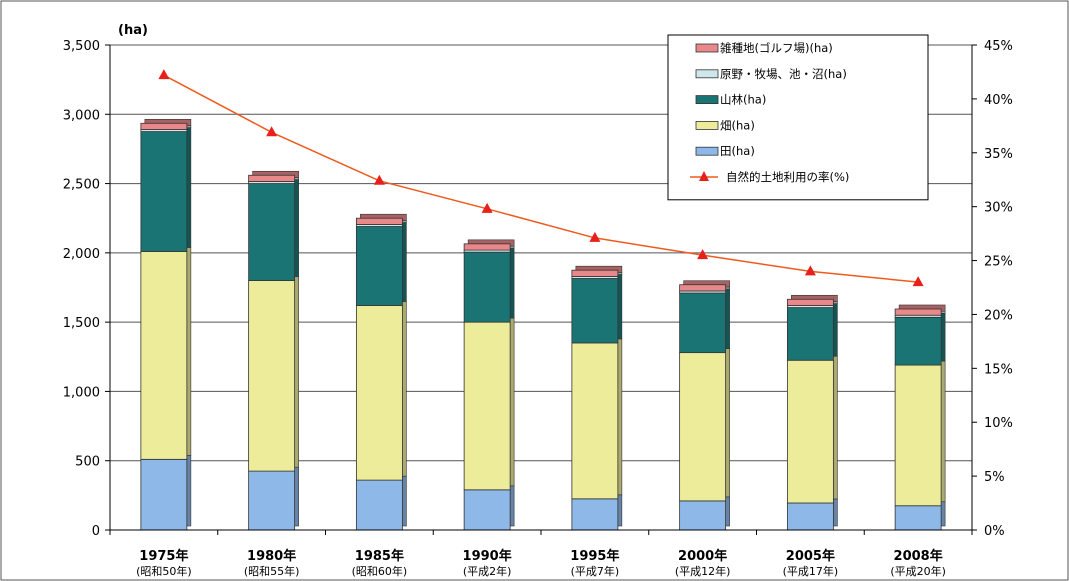 The width and height of the screenshot is (1069, 581). I want to click on y-axis: 0 500 1,000 1,500 2,000 2,500 3,000 3,500, so click(87, 289).